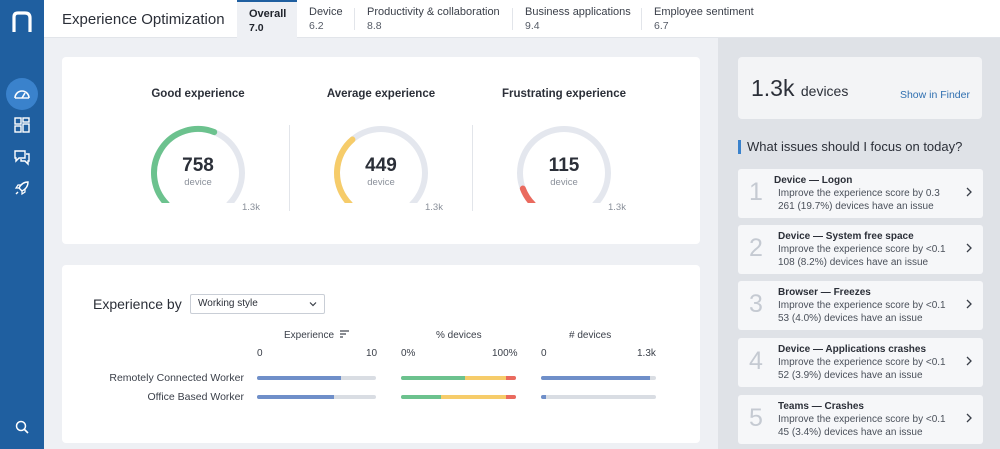  What do you see at coordinates (824, 292) in the screenshot?
I see `issue-title: Browser — Freezes` at bounding box center [824, 292].